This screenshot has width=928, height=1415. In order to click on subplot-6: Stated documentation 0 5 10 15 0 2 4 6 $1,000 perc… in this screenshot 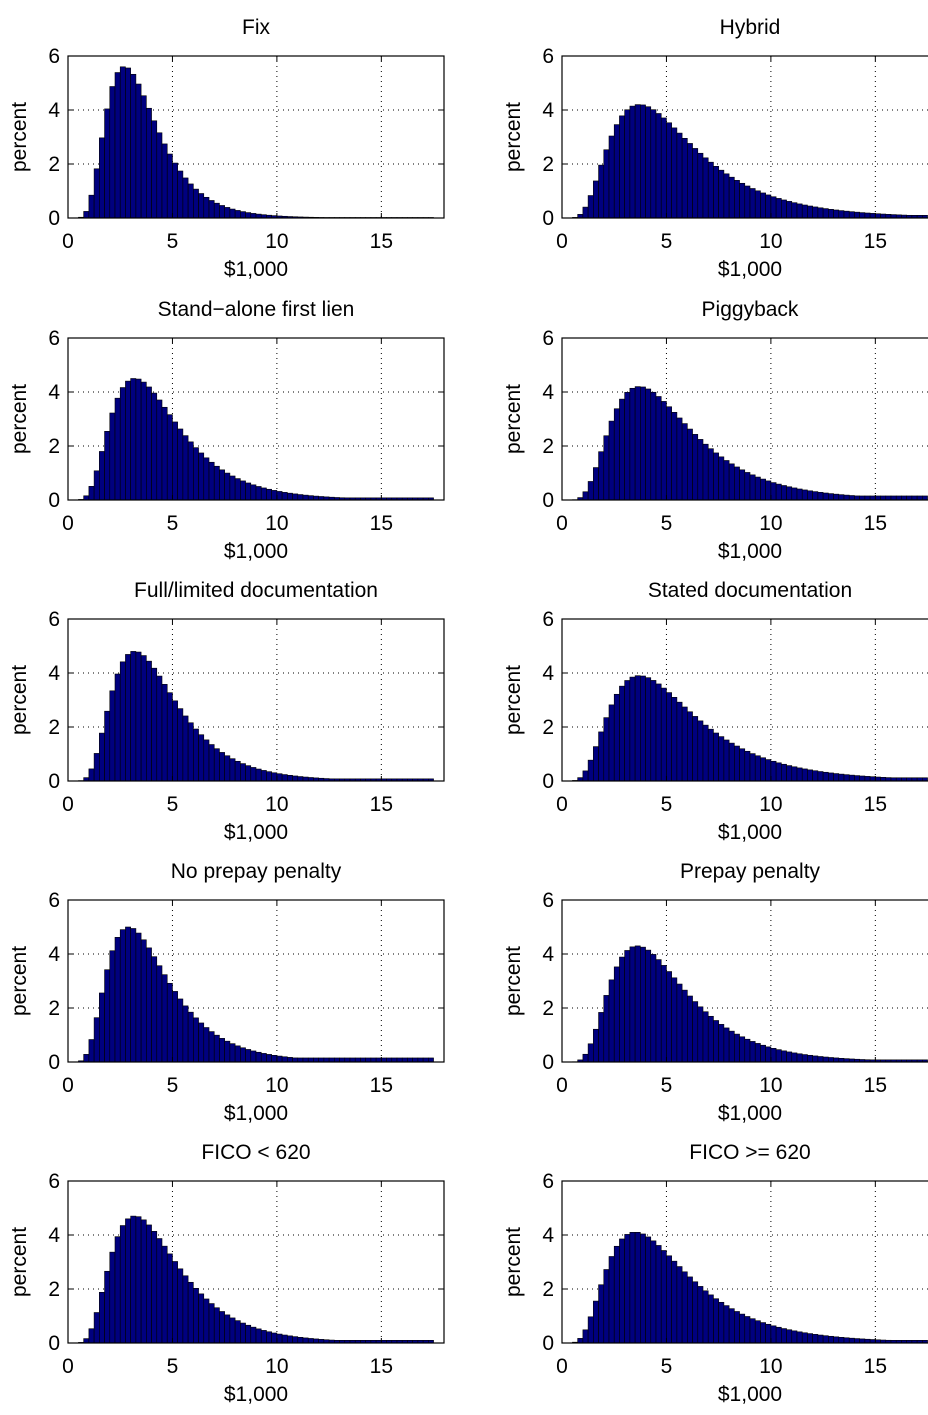, I will do `click(715, 711)`.